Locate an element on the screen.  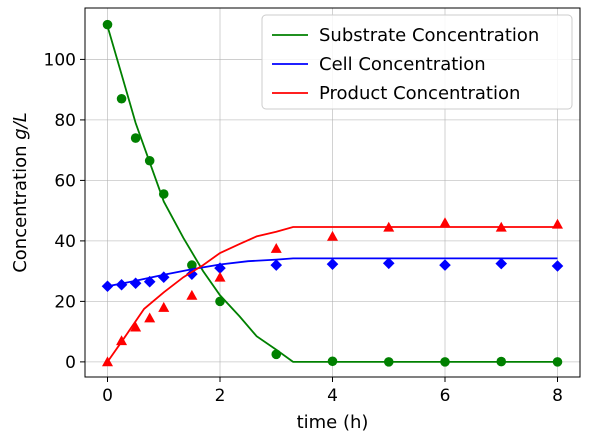
legend-box is located at coordinates (417, 62).